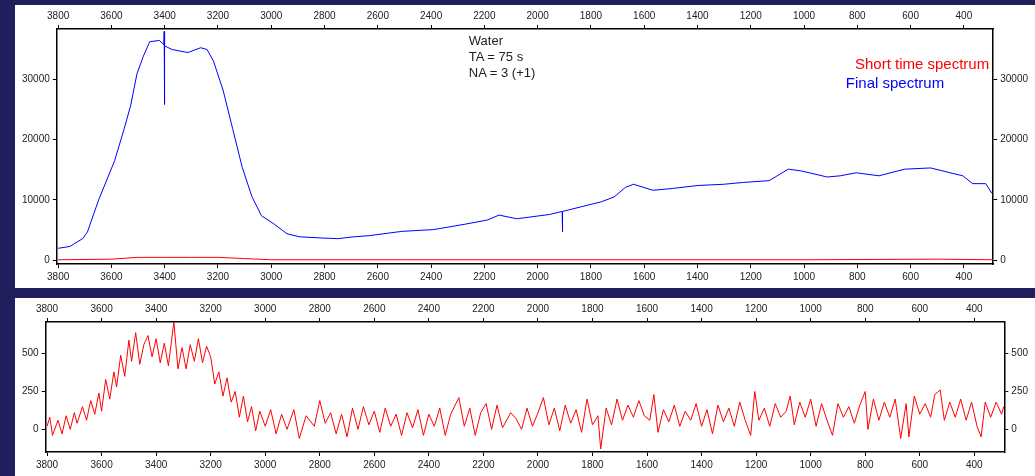 This screenshot has height=476, width=1035. What do you see at coordinates (496, 57) in the screenshot?
I see `annotation: TA = 75 s` at bounding box center [496, 57].